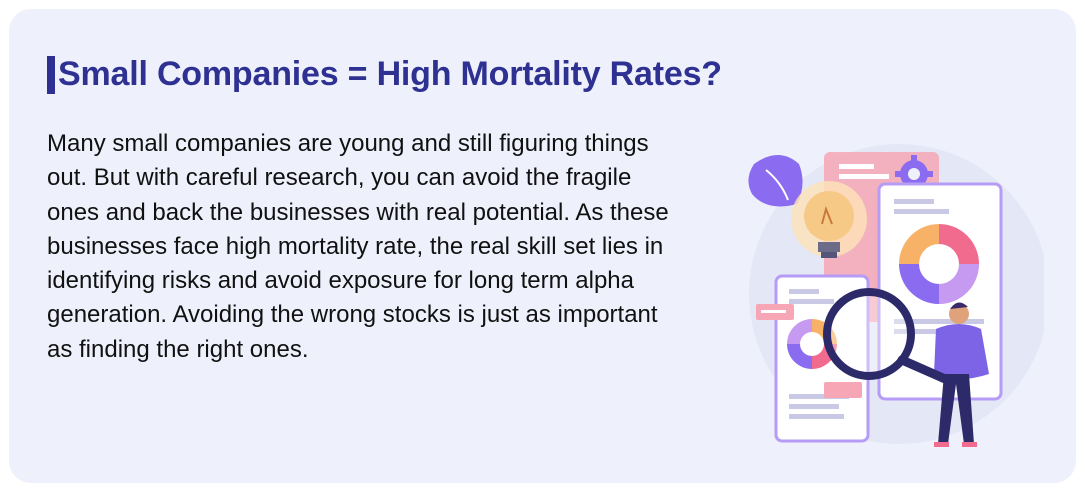 The width and height of the screenshot is (1085, 491). I want to click on title-row: Small Companies = High Mortality Rates?, so click(384, 74).